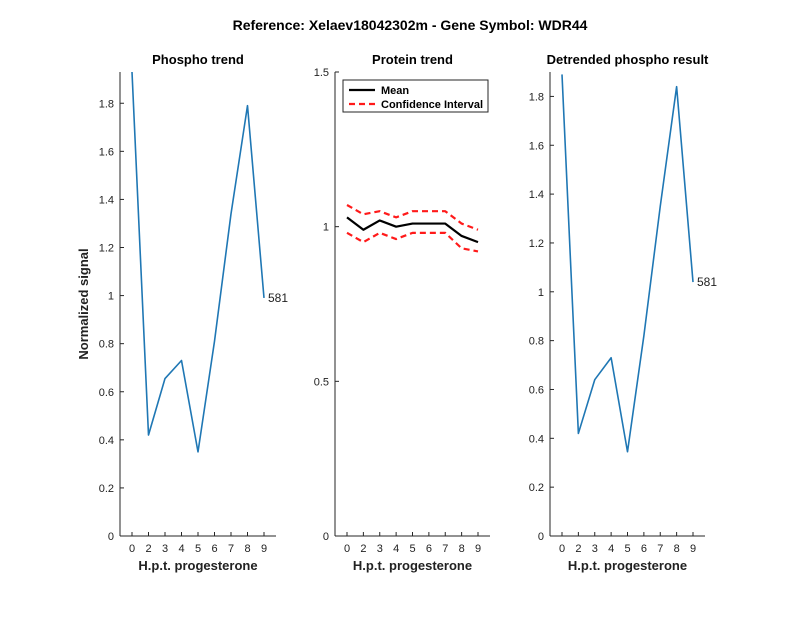  Describe the element at coordinates (83, 303) in the screenshot. I see `y-axis-label: Normalized signal` at that location.